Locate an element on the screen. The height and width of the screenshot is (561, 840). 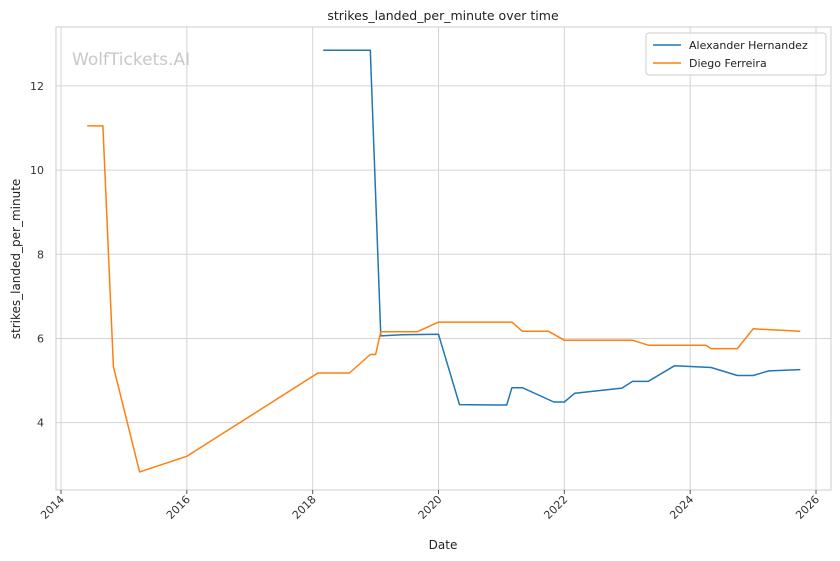
watermark: WolfTickets.AI is located at coordinates (131, 60).